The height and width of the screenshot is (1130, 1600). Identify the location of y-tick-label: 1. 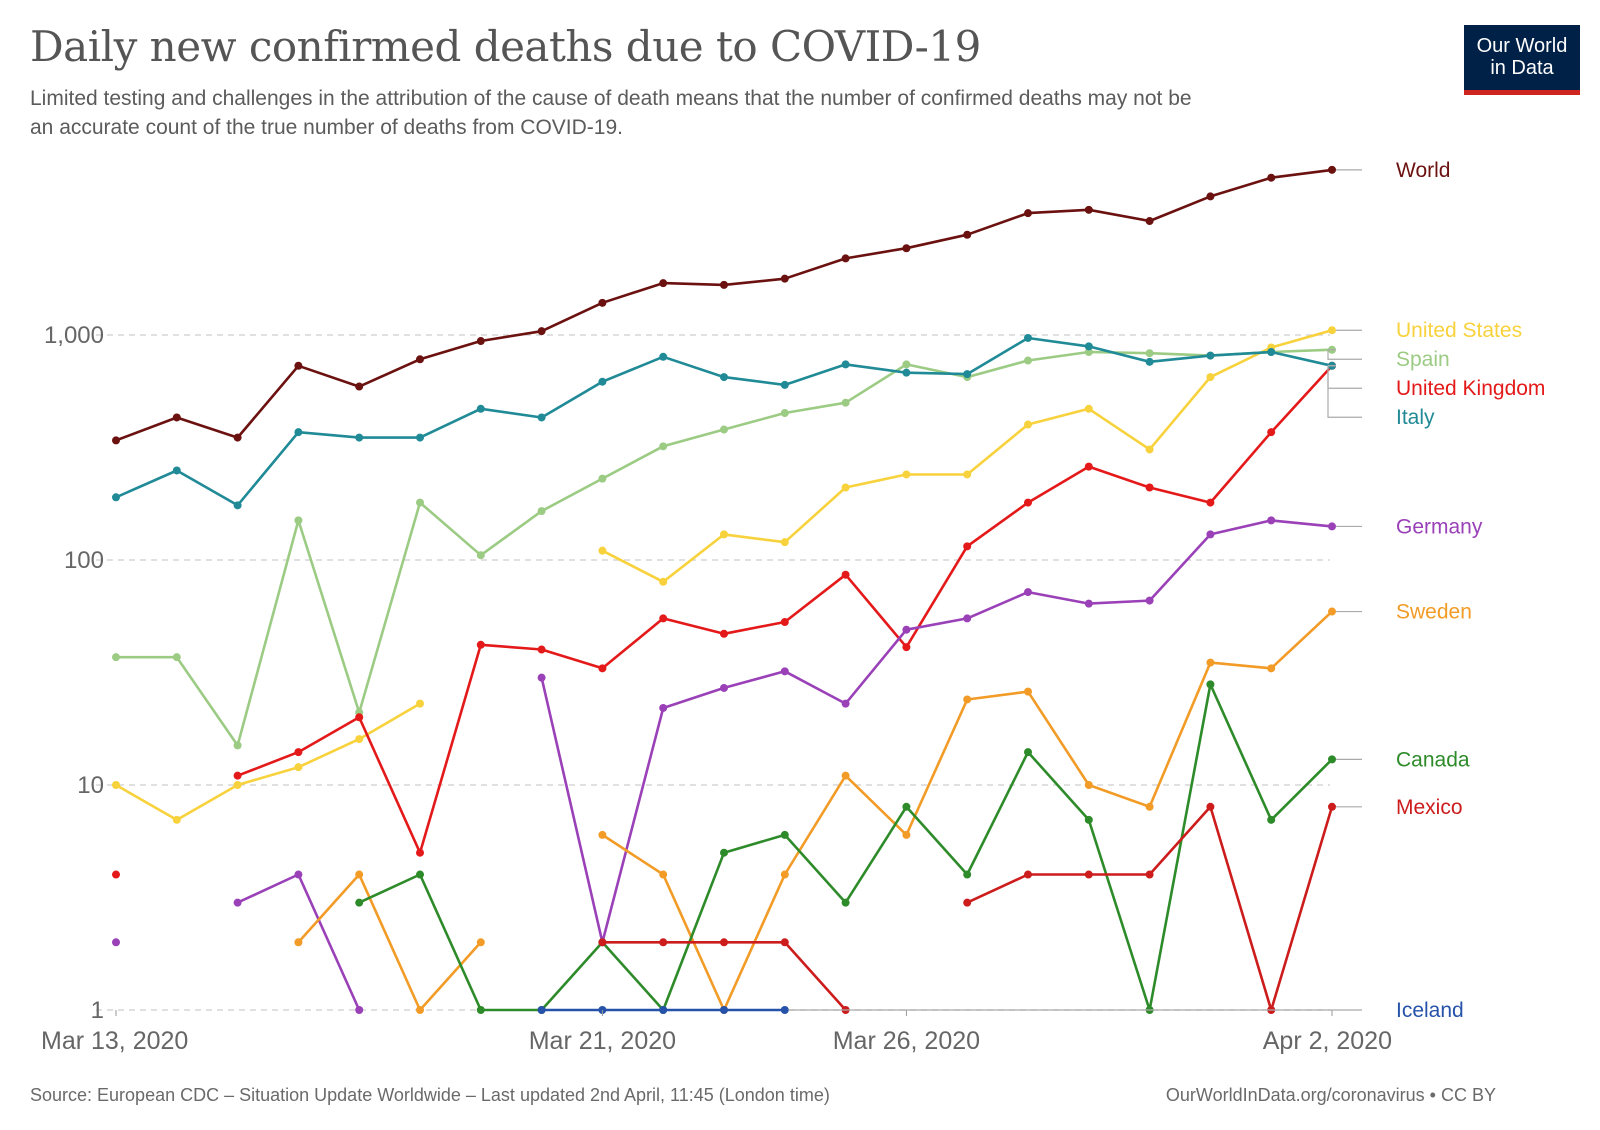
(97, 1010).